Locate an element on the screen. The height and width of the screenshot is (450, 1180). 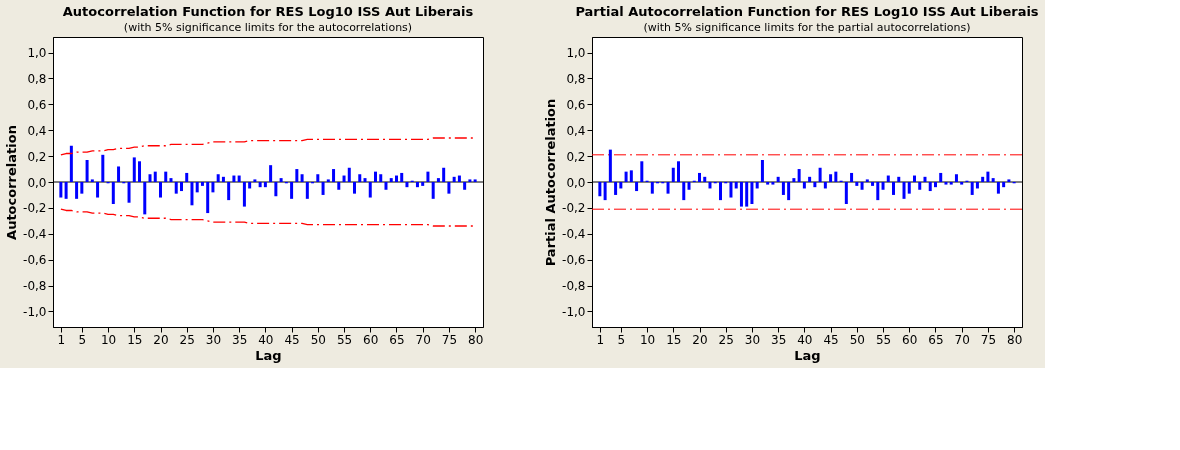
chart-title: Autocorrelation Function for RES Log10 ISS Aut Liberais is located at coordinates (268, 11).